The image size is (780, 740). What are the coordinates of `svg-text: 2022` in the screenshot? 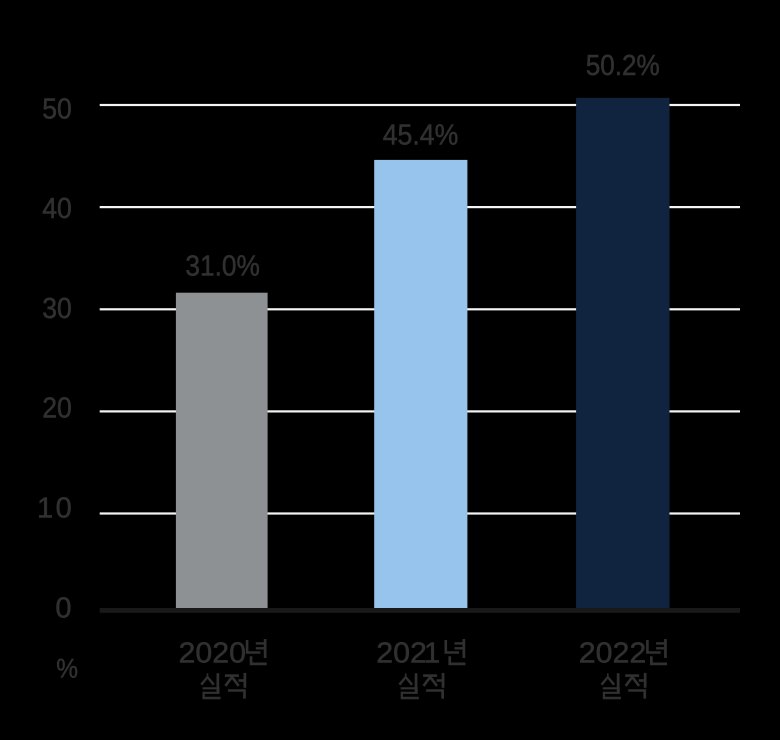 It's located at (613, 653).